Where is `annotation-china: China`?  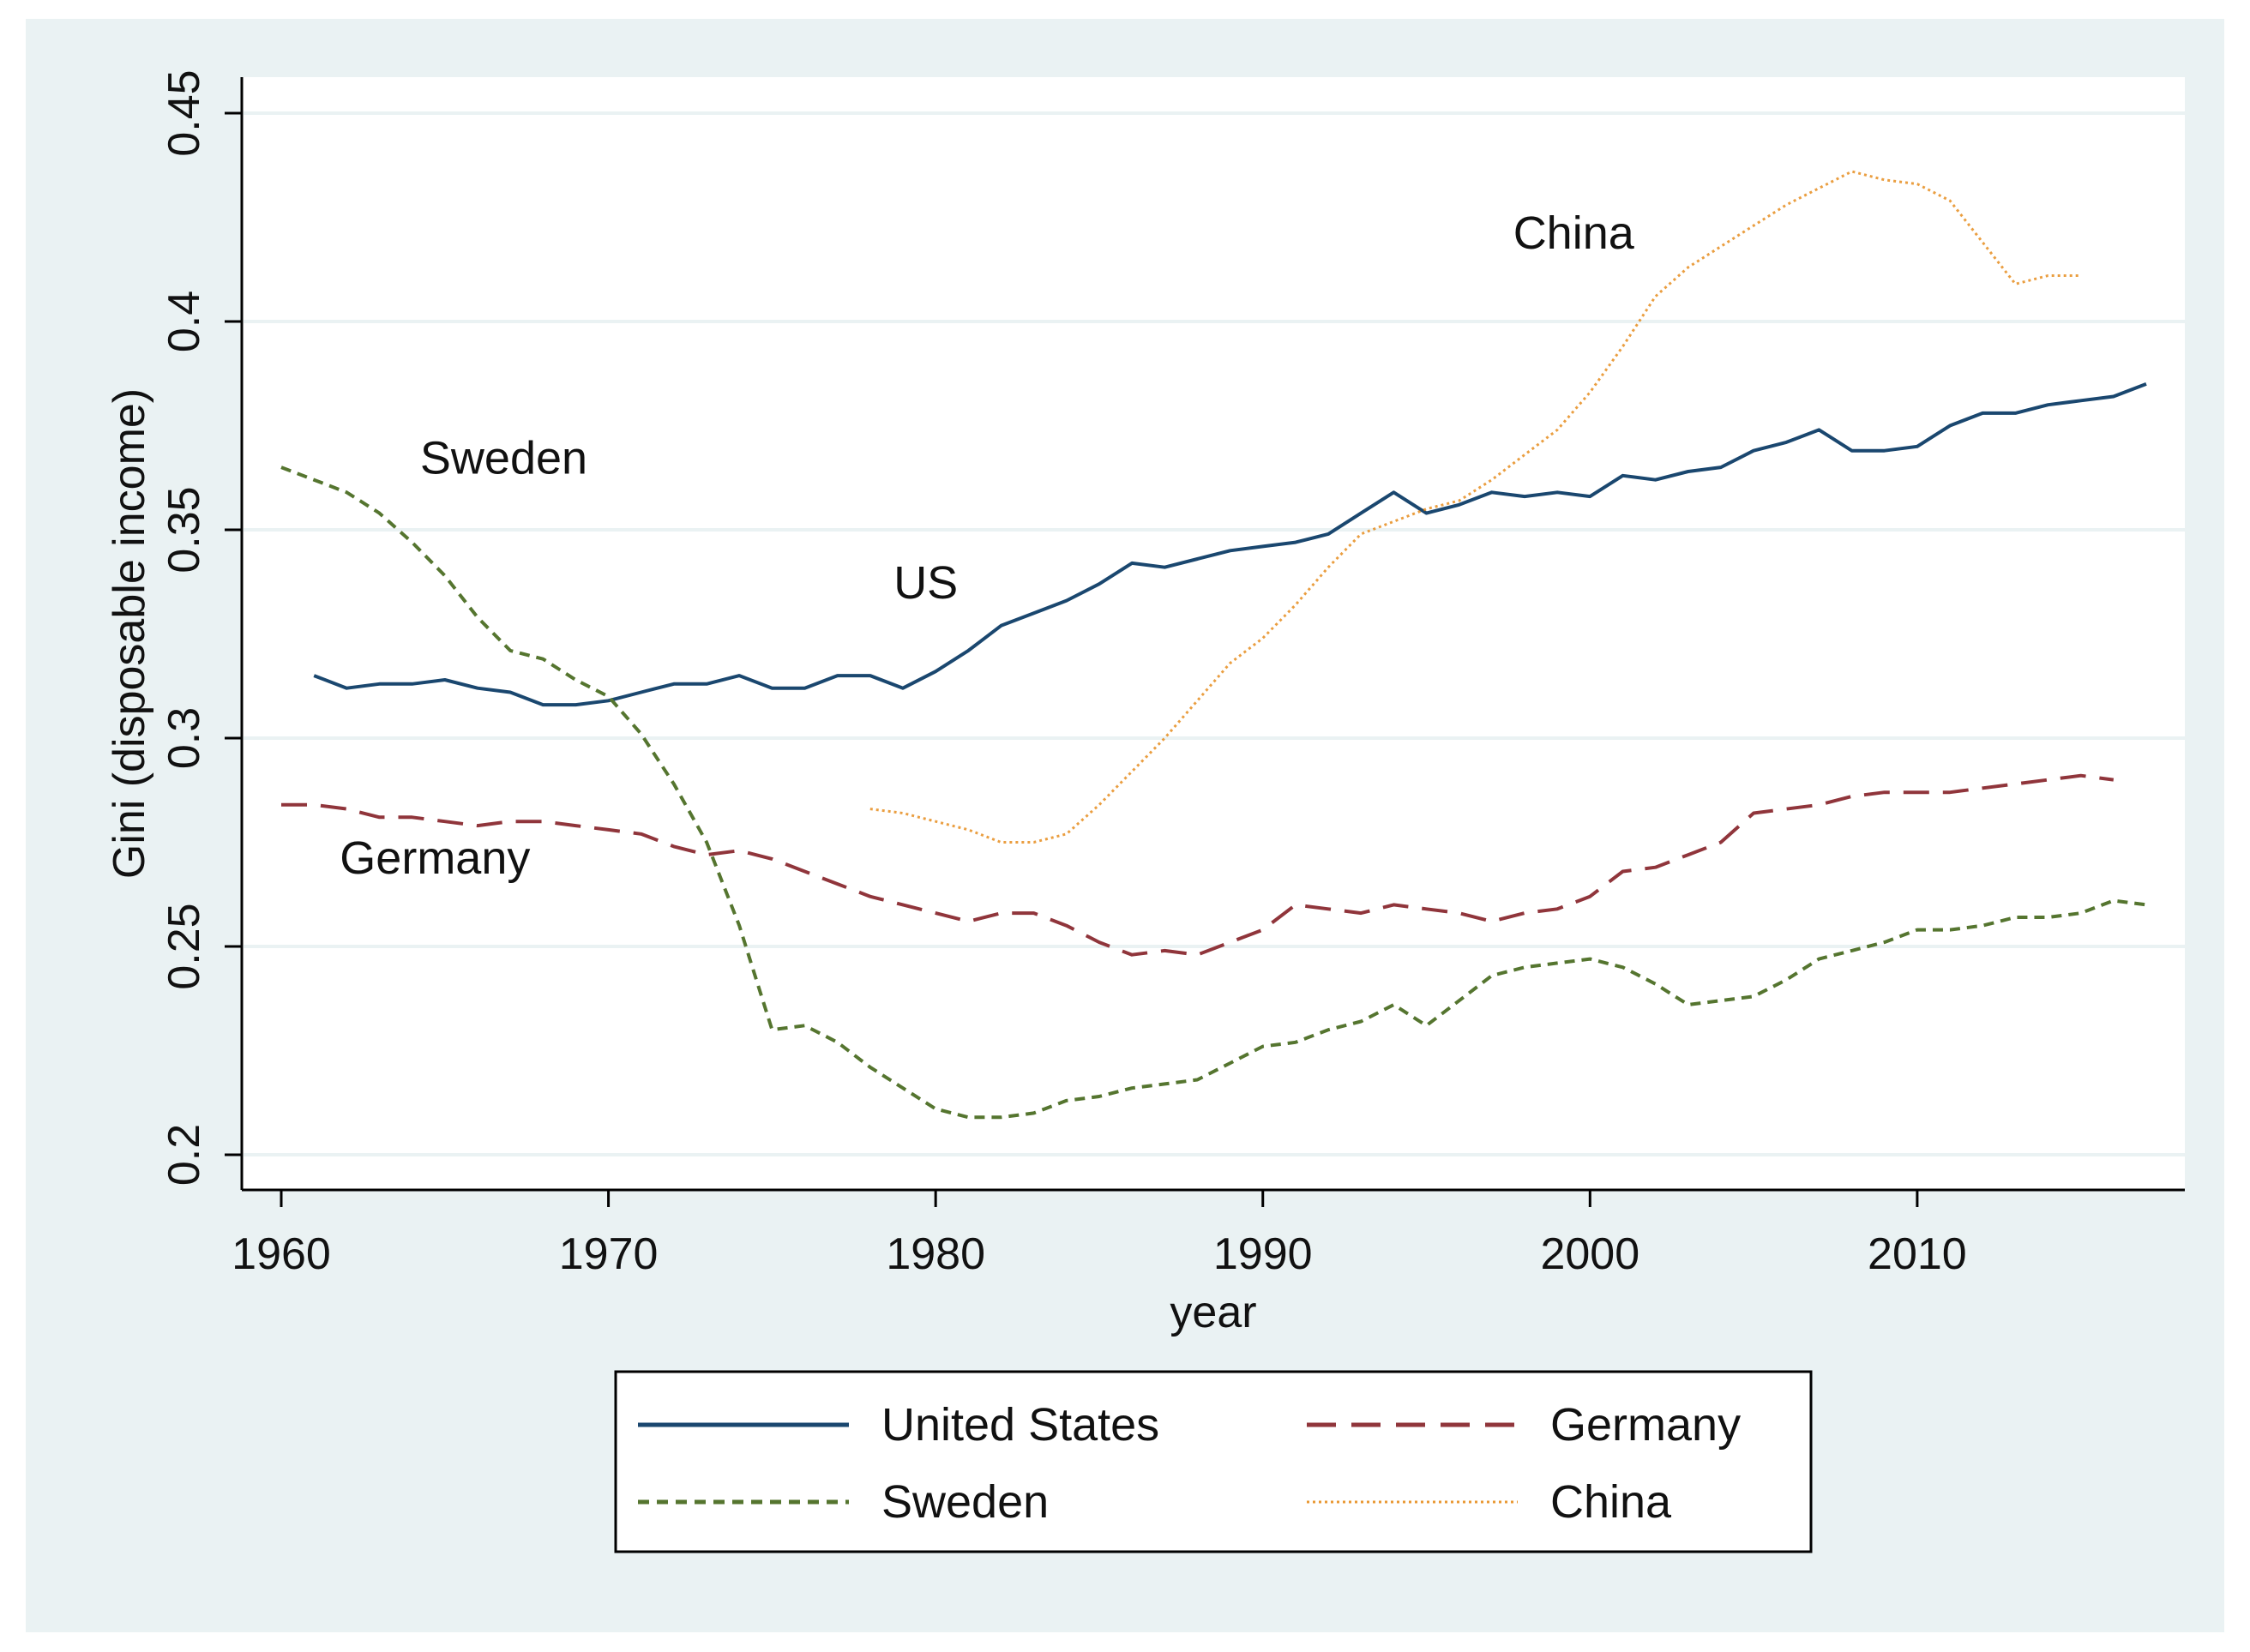
annotation-china: China is located at coordinates (1574, 233).